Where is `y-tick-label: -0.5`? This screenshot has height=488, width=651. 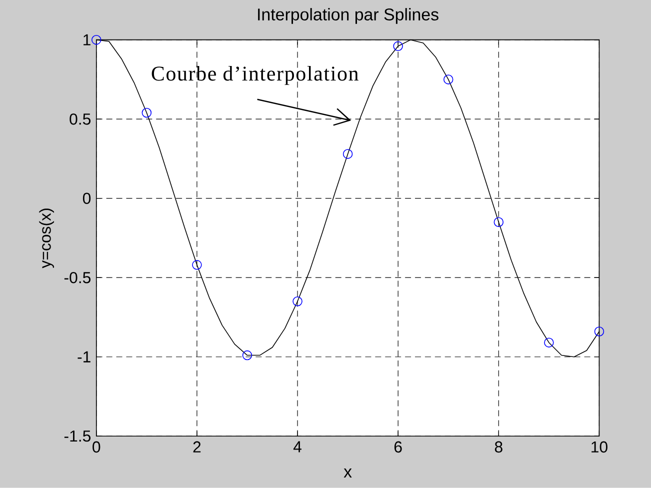
y-tick-label: -0.5 is located at coordinates (77, 278).